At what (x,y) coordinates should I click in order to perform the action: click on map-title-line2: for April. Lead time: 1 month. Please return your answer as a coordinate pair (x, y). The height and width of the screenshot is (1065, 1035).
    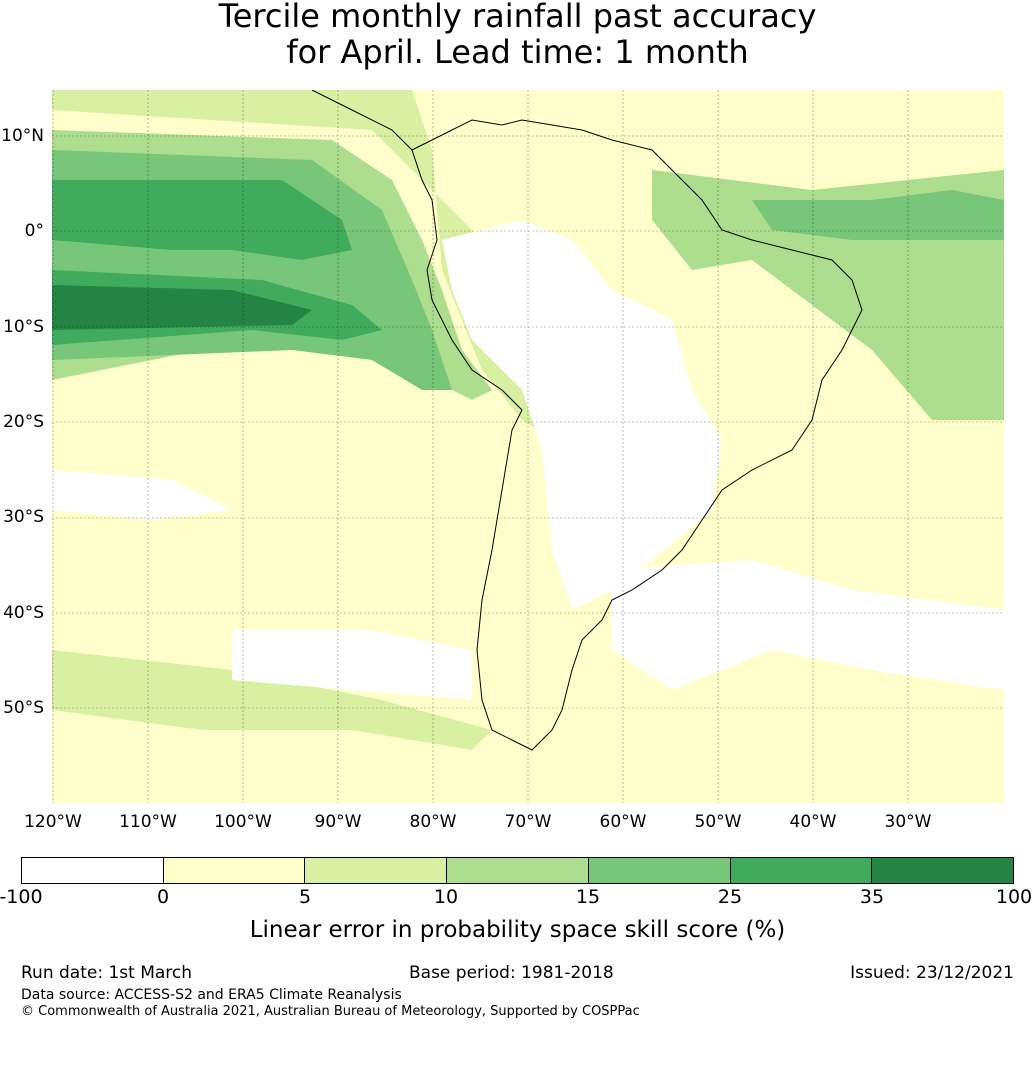
    Looking at the image, I should click on (517, 52).